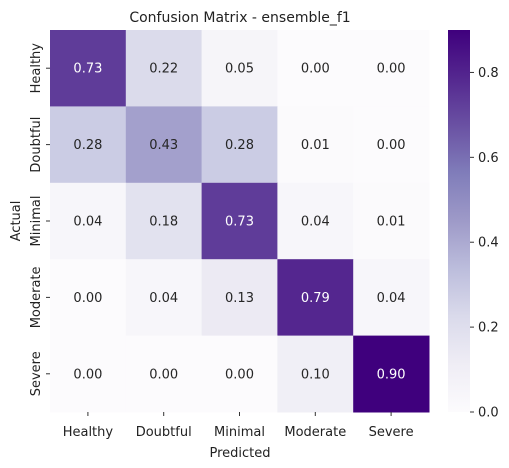  I want to click on cell-value-label: 0.10, so click(315, 374).